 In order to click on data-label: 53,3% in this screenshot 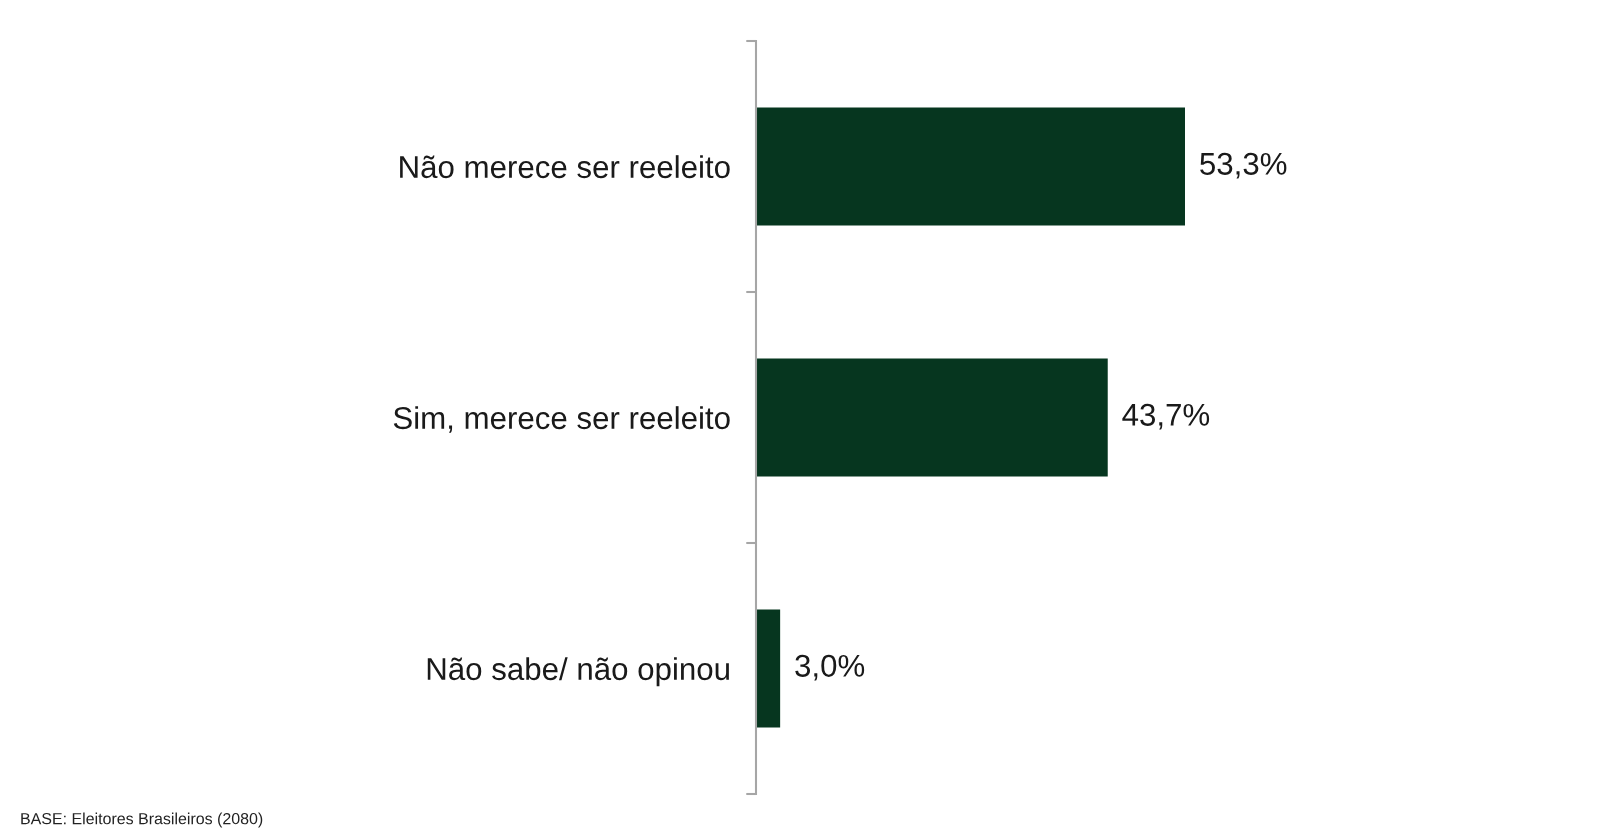, I will do `click(1243, 165)`.